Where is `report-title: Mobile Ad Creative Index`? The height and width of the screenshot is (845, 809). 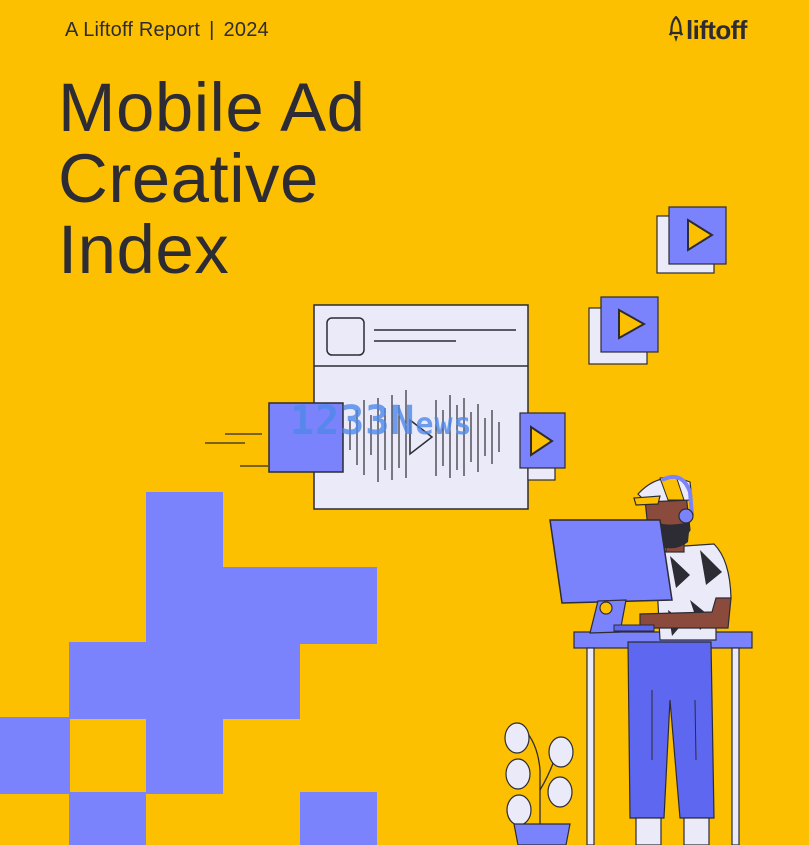
report-title: Mobile Ad Creative Index is located at coordinates (212, 178).